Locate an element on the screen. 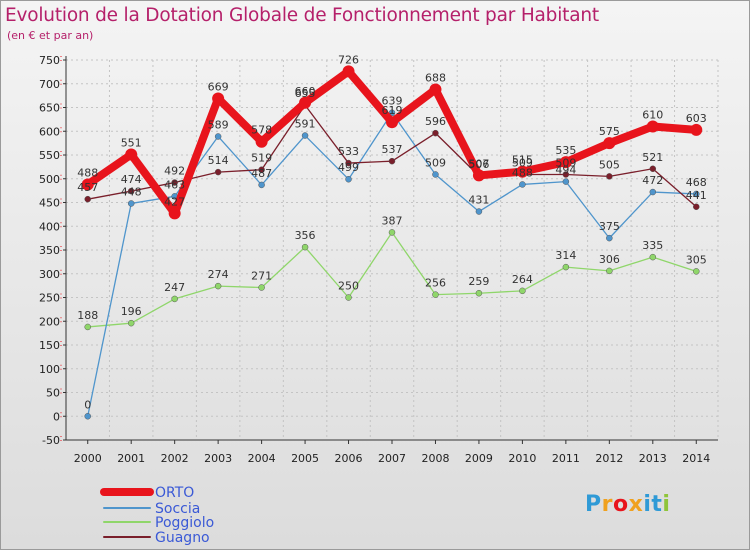 The height and width of the screenshot is (550, 750). data-label: 472 is located at coordinates (652, 180).